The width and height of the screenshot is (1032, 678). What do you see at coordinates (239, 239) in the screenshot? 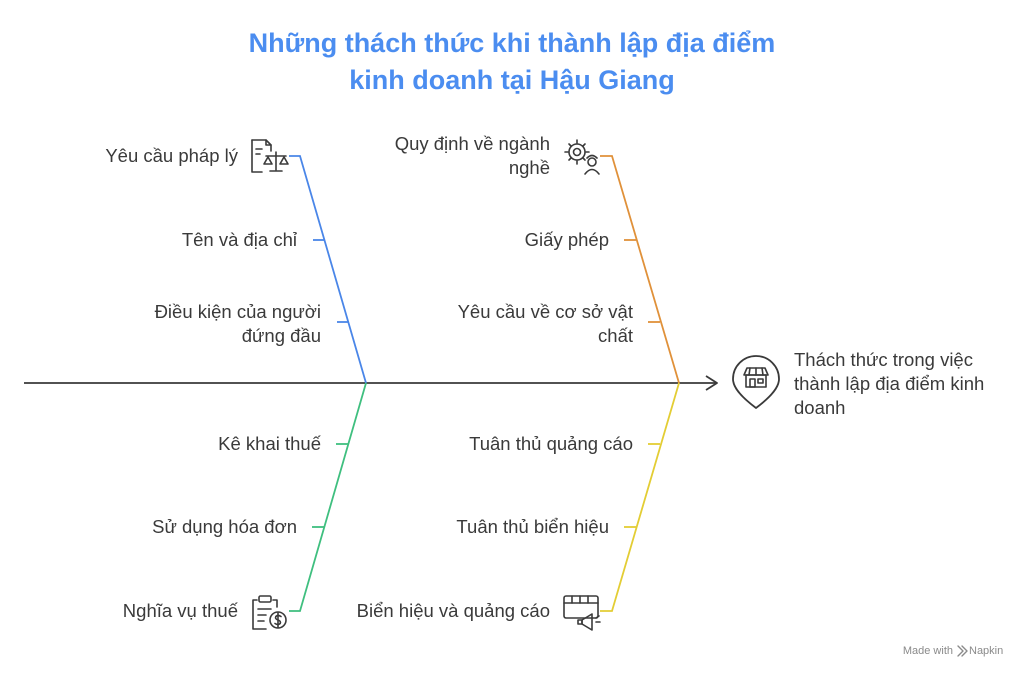
I see `cause-legal-1: Tên và địa chỉ` at bounding box center [239, 239].